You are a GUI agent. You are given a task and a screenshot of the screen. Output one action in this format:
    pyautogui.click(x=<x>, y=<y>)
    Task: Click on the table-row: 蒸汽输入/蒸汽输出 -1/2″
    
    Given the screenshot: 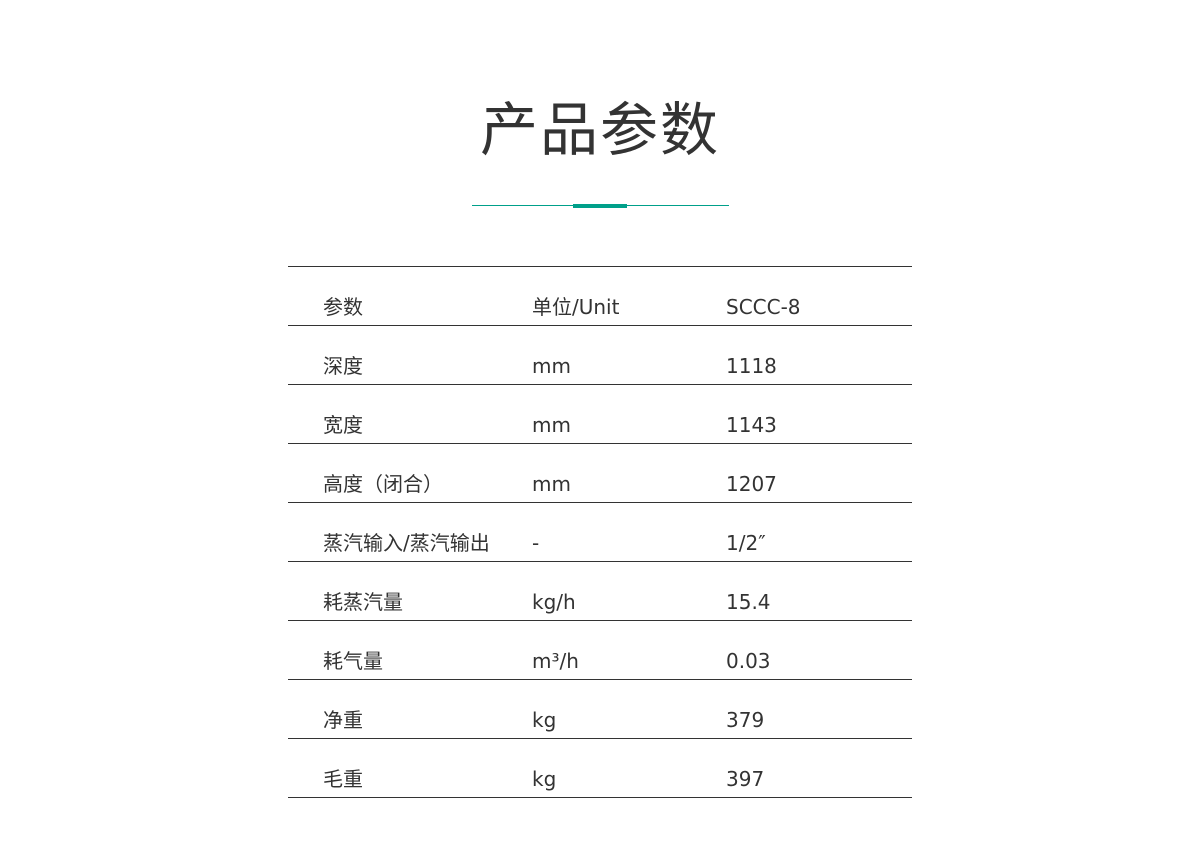 What is the action you would take?
    pyautogui.click(x=600, y=532)
    